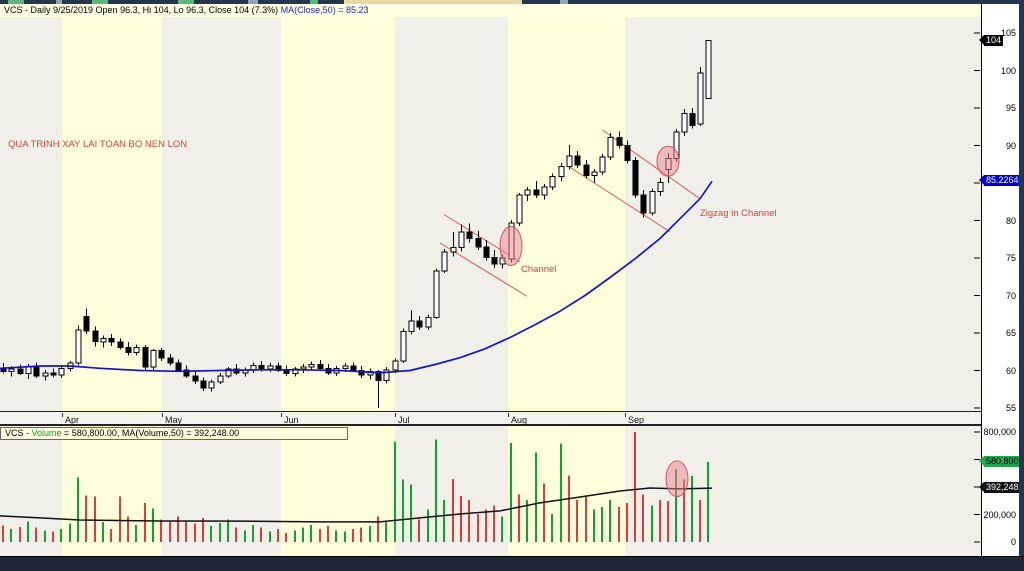 The height and width of the screenshot is (571, 1024). What do you see at coordinates (538, 269) in the screenshot?
I see `annotation-text: Channel` at bounding box center [538, 269].